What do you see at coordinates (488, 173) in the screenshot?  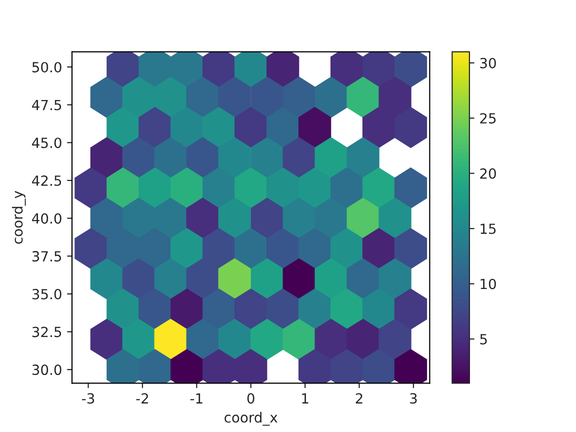 I see `color-bar-label: 20` at bounding box center [488, 173].